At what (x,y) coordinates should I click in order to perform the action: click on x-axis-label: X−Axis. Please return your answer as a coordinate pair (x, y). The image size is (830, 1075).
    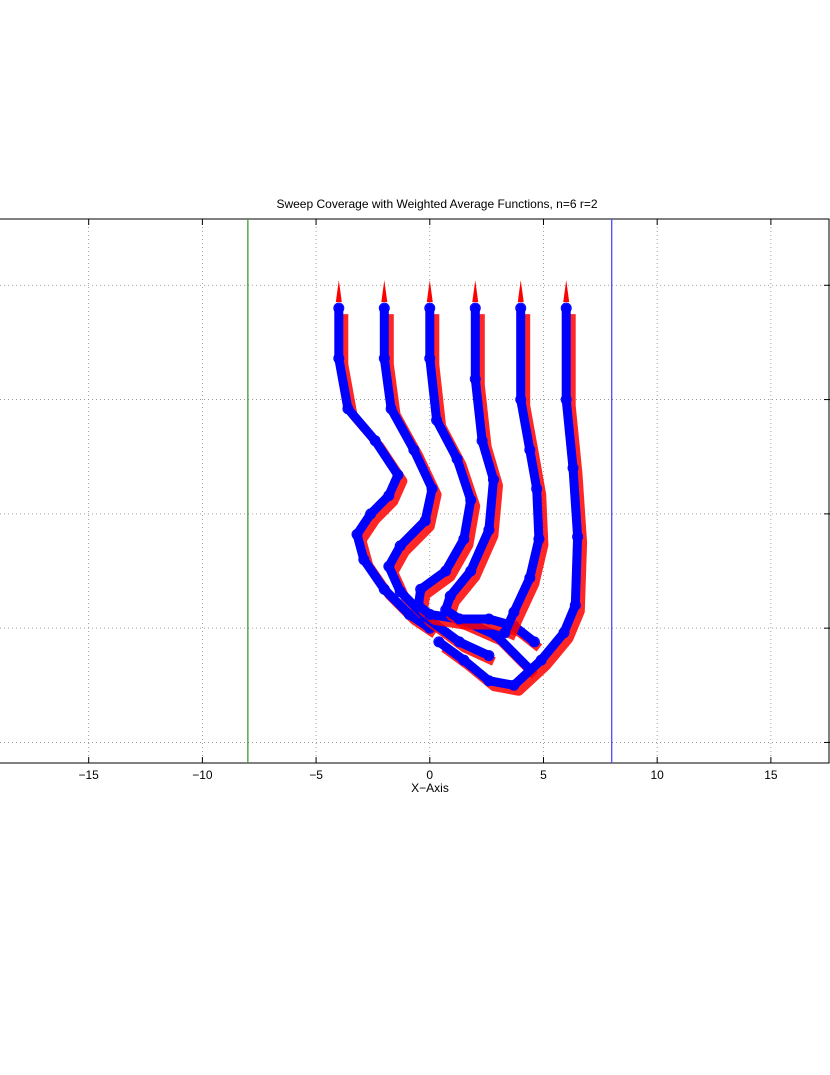
    Looking at the image, I should click on (430, 788).